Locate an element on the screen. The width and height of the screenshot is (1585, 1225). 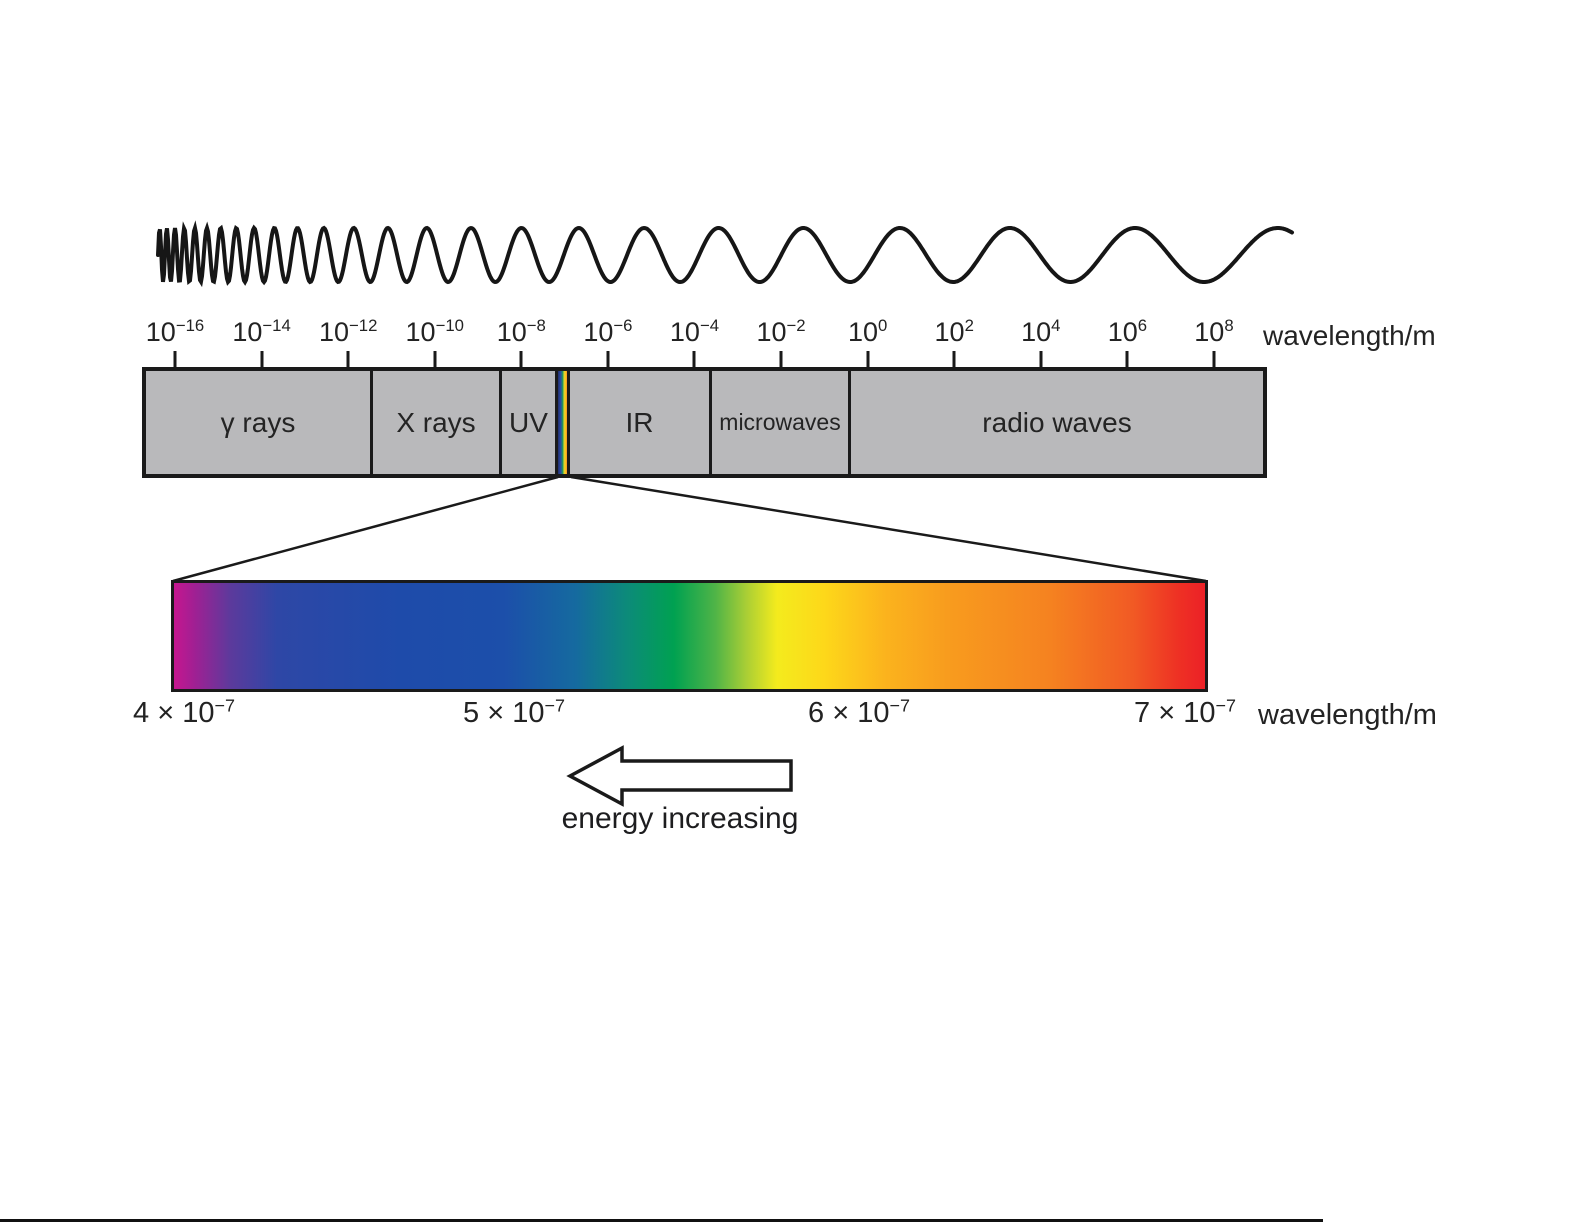
band-radio: radio waves is located at coordinates (1057, 422).